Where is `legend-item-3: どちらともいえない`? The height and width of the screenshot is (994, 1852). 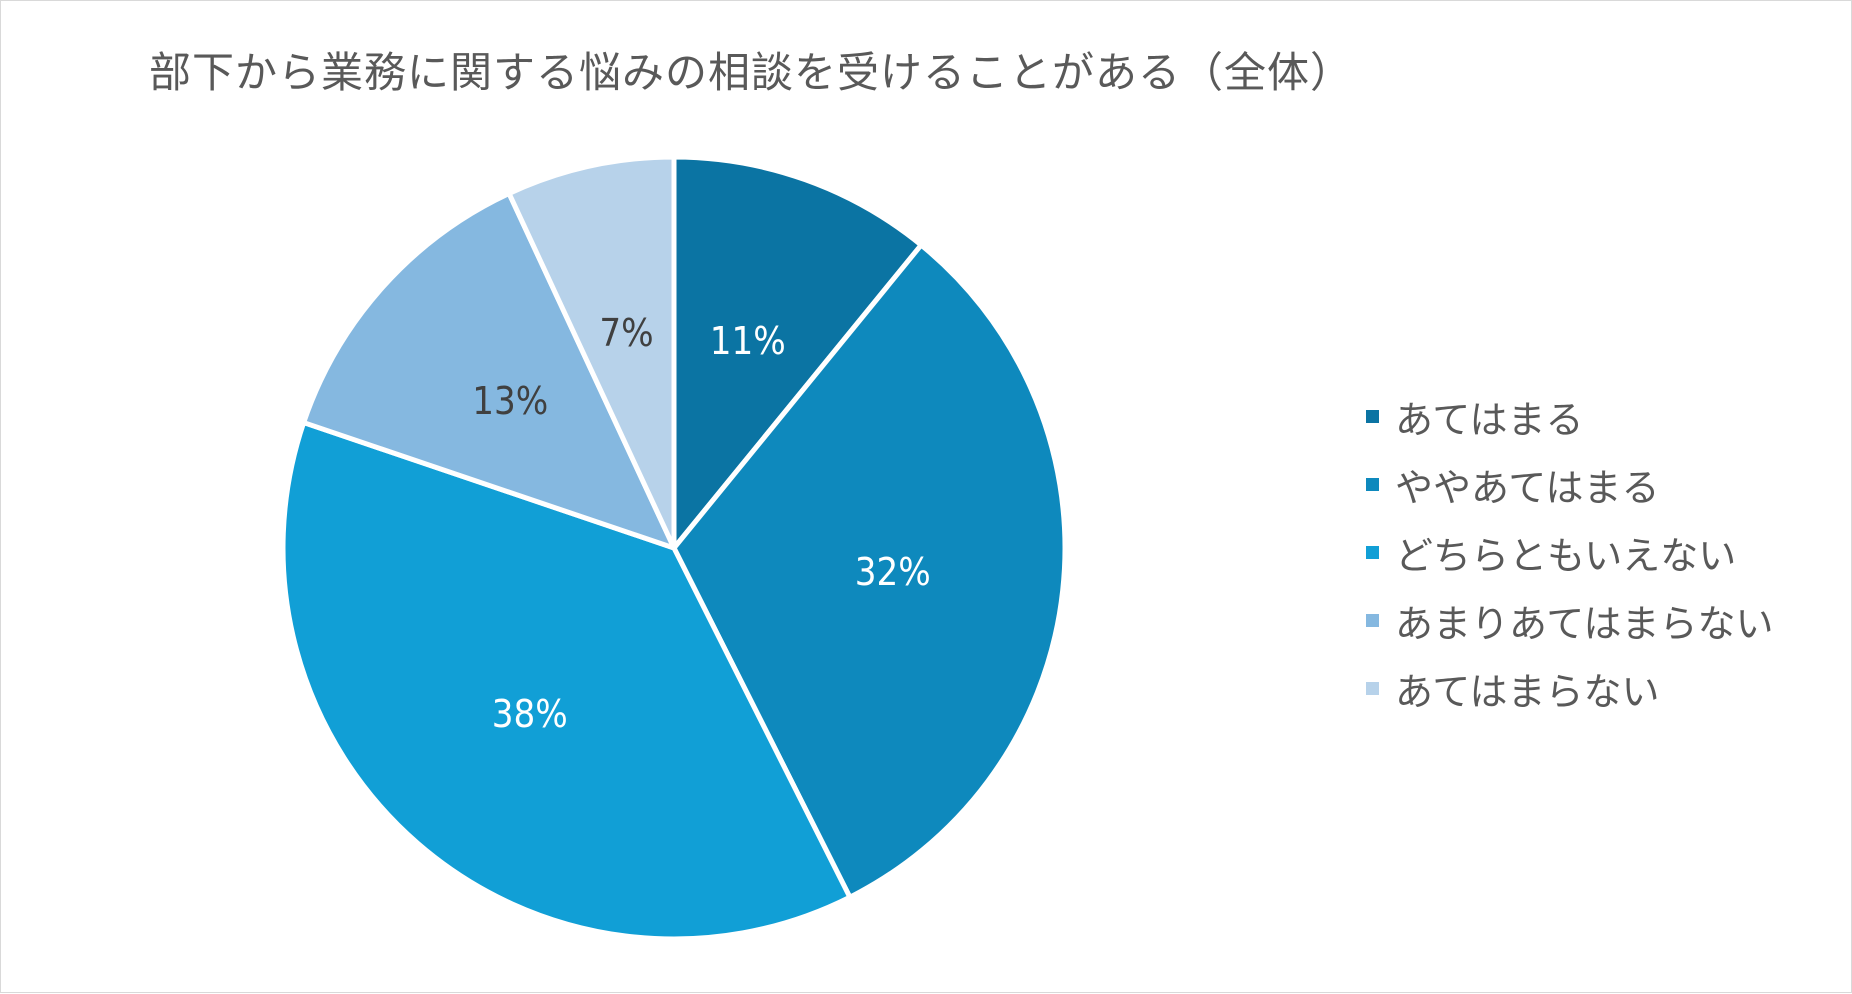 legend-item-3: どちらともいえない is located at coordinates (1569, 552).